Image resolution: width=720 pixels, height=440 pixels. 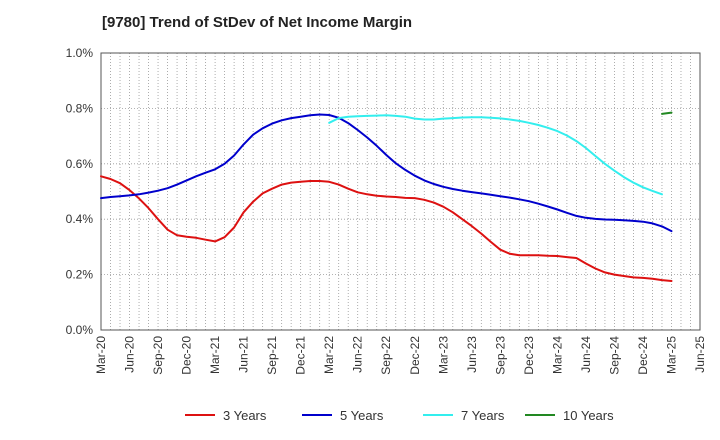 I want to click on y-tick-label: 0.8%, so click(x=80, y=108).